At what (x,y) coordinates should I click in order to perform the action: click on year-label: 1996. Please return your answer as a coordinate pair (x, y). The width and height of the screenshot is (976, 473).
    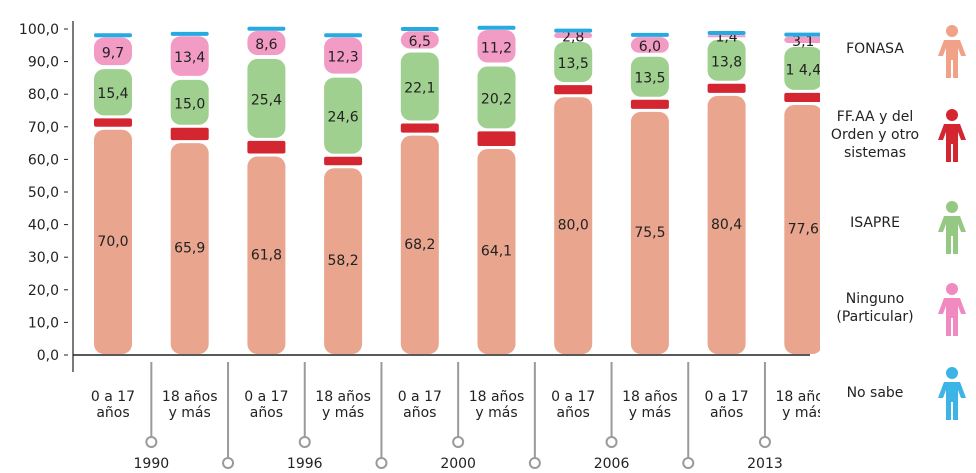
    Looking at the image, I should click on (305, 464).